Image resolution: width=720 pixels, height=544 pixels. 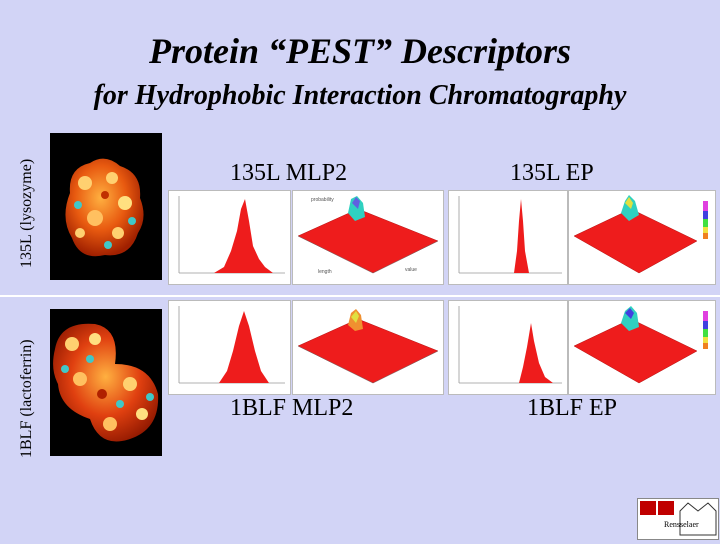 I want to click on ep-surface-135l, so click(x=642, y=237).